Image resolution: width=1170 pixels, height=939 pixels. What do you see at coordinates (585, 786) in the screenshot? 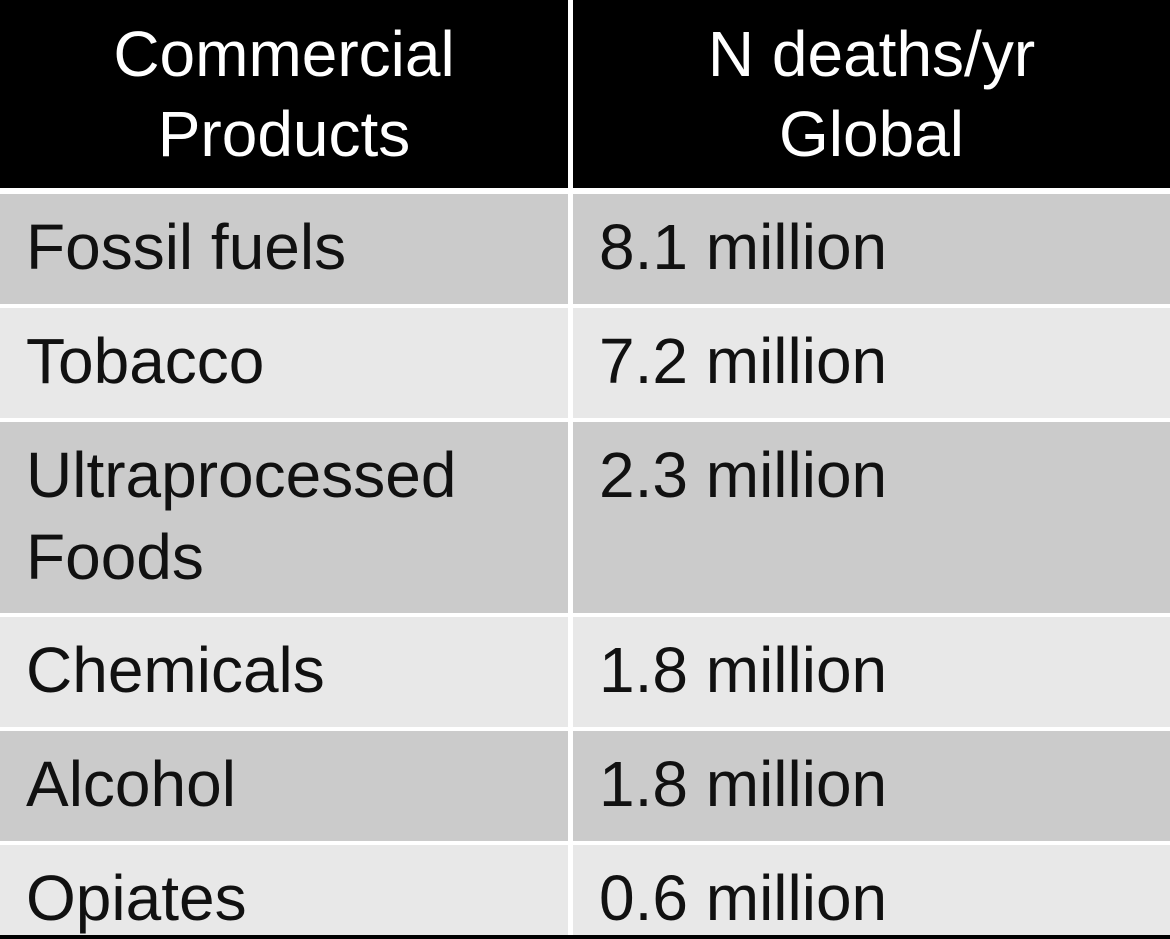
I see `table-row: Alcohol 1.8 million` at bounding box center [585, 786].